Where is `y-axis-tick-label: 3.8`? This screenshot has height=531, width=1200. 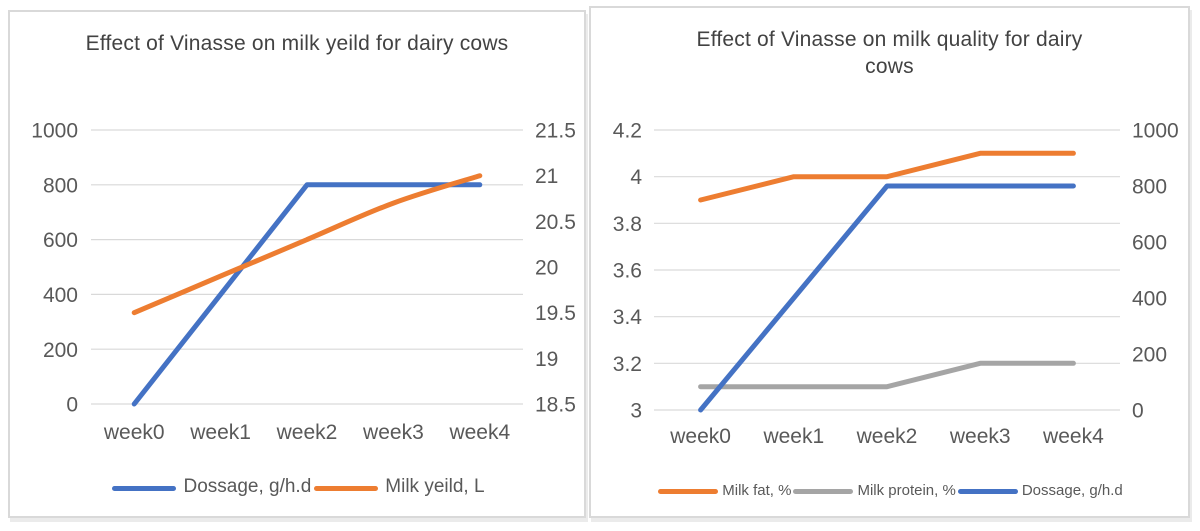
y-axis-tick-label: 3.8 is located at coordinates (627, 224).